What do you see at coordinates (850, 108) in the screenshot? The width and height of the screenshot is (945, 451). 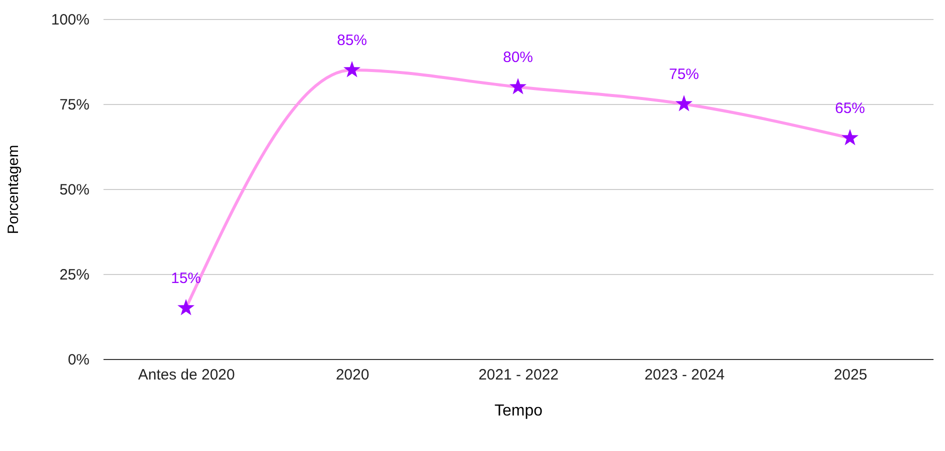 I see `data-label: 65%` at bounding box center [850, 108].